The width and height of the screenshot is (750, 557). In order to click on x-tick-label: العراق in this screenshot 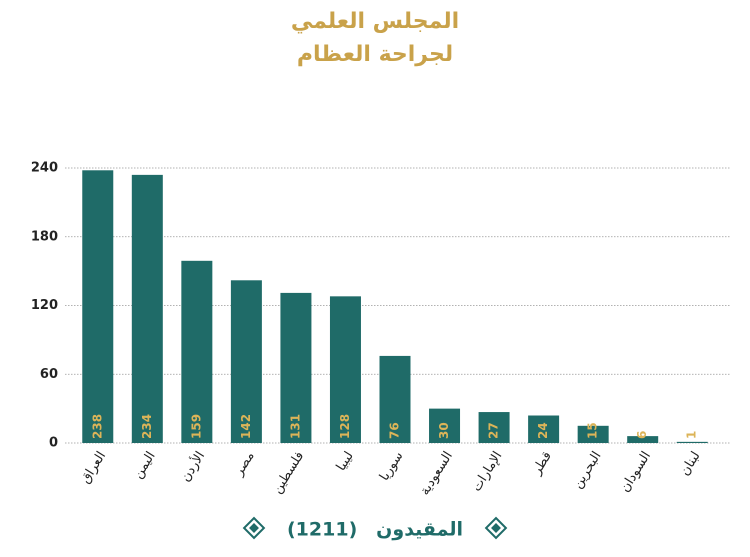, I will do `click(93, 467)`.